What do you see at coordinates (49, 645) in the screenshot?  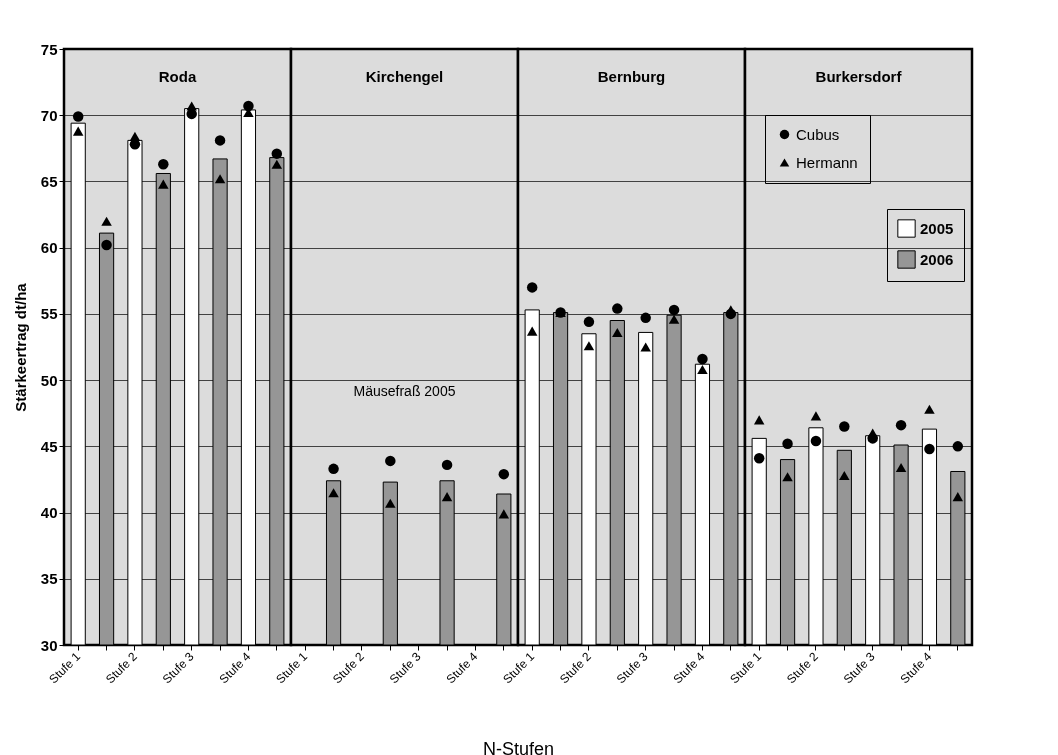 I see `y-tick-label: 30` at bounding box center [49, 645].